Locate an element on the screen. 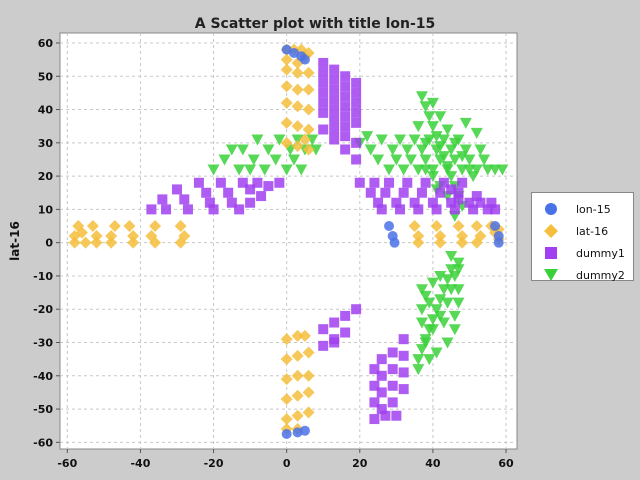 The height and width of the screenshot is (480, 640). x-tick-label: -20 is located at coordinates (214, 463).